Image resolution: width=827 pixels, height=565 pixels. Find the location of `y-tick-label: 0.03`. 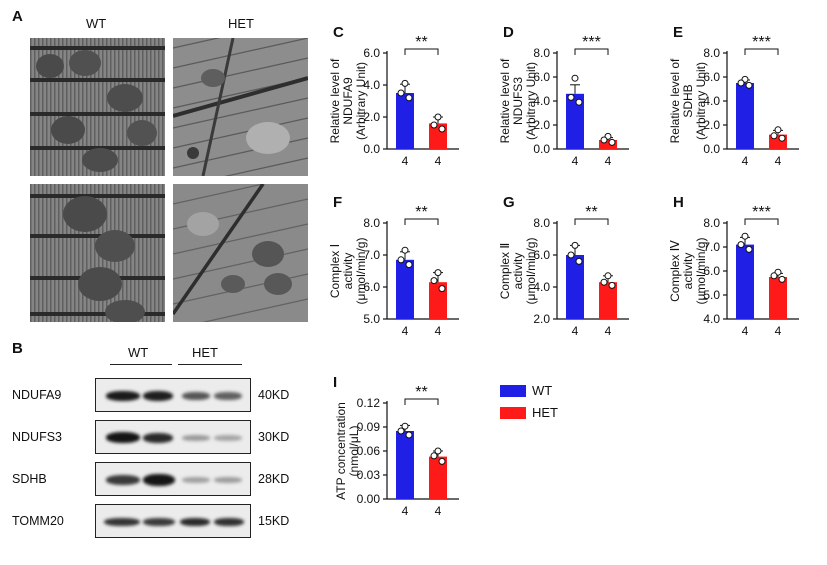

y-tick-label: 0.03 is located at coordinates (369, 475).